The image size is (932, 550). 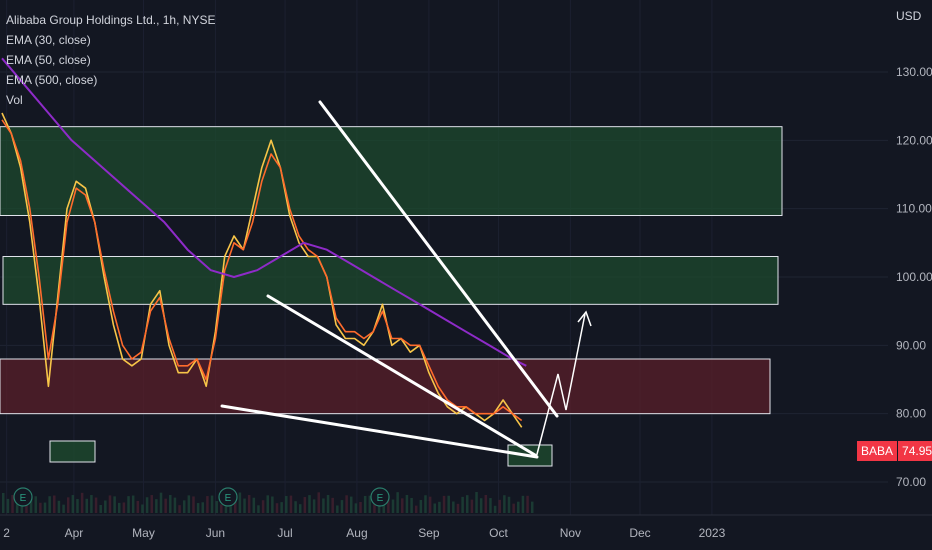 What do you see at coordinates (48, 40) in the screenshot?
I see `legend-ema30: EMA (30, close)` at bounding box center [48, 40].